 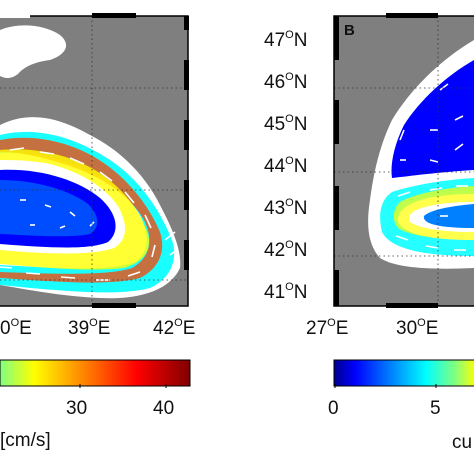 I want to click on panel-a-colorbar-unit: [cm/s], so click(x=25, y=440).